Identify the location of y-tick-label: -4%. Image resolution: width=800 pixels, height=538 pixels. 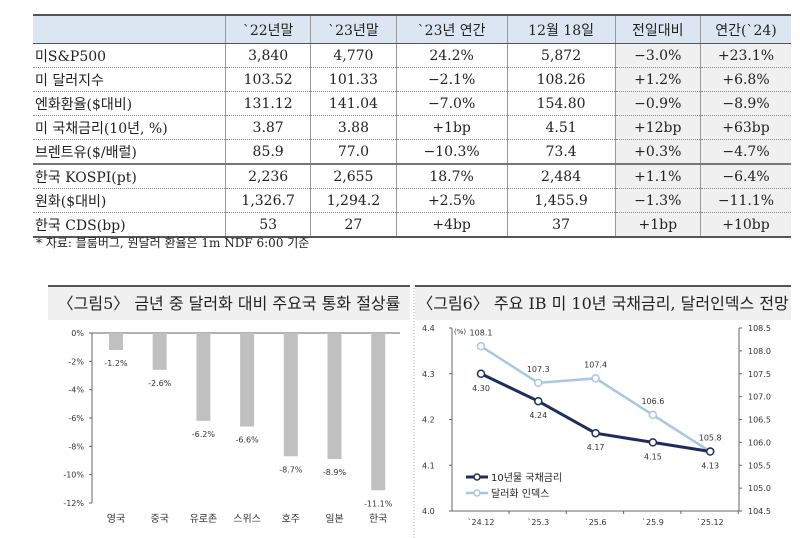
(76, 390).